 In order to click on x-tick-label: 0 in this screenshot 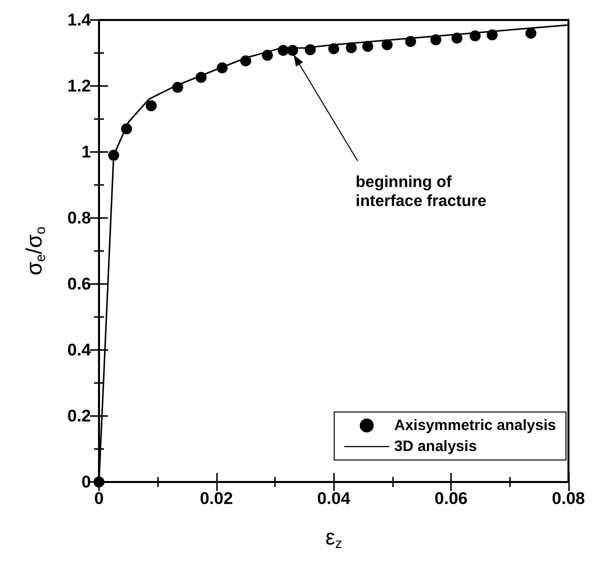, I will do `click(99, 498)`.